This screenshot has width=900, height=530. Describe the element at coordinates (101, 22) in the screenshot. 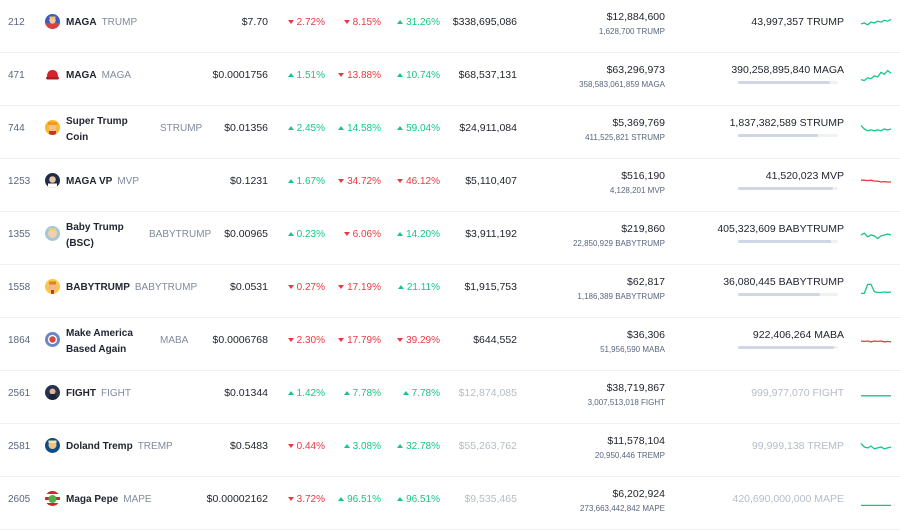

I see `coin-name-link: MAGA TRUMP` at that location.